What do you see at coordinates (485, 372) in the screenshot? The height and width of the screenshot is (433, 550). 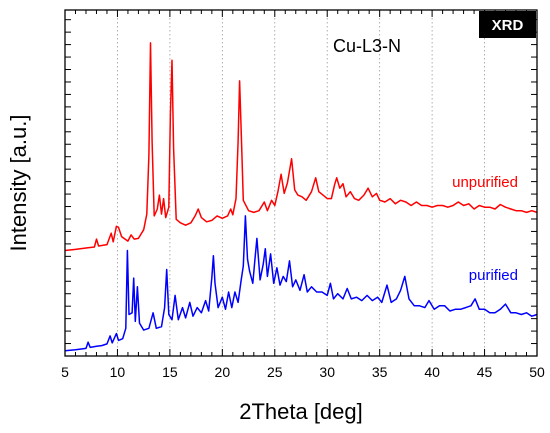 I see `x-tick-label: 45` at bounding box center [485, 372].